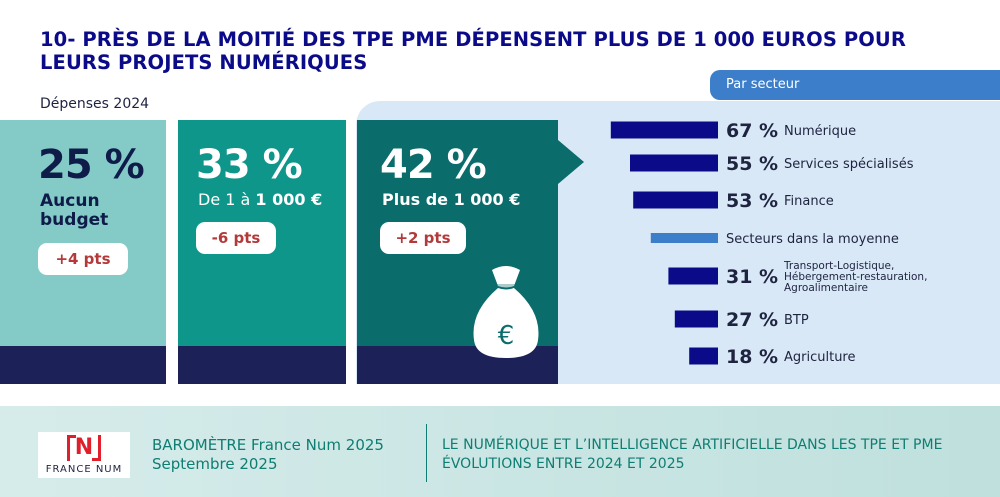  Describe the element at coordinates (84, 448) in the screenshot. I see `logo-n-mark: N` at that location.